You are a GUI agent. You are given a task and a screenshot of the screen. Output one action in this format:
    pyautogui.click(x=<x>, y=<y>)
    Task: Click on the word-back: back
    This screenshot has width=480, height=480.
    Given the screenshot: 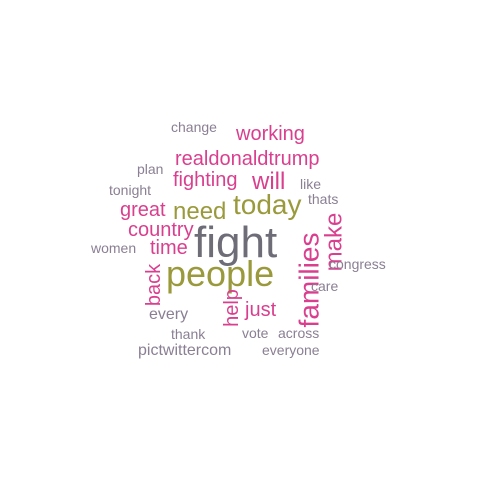 What is the action you would take?
    pyautogui.click(x=154, y=285)
    